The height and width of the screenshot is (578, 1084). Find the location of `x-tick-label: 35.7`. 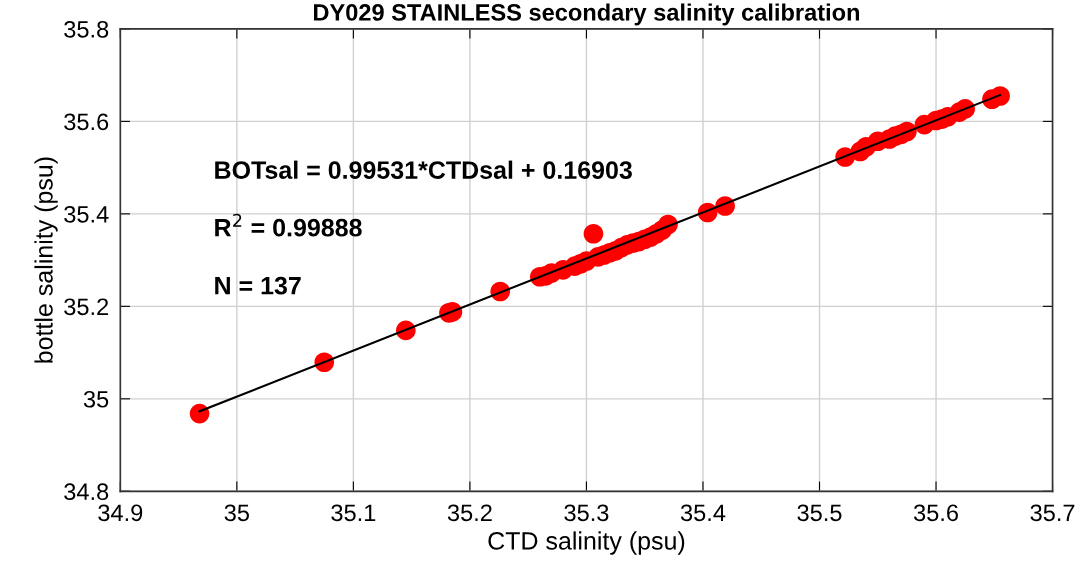

x-tick-label: 35.7 is located at coordinates (1052, 513).